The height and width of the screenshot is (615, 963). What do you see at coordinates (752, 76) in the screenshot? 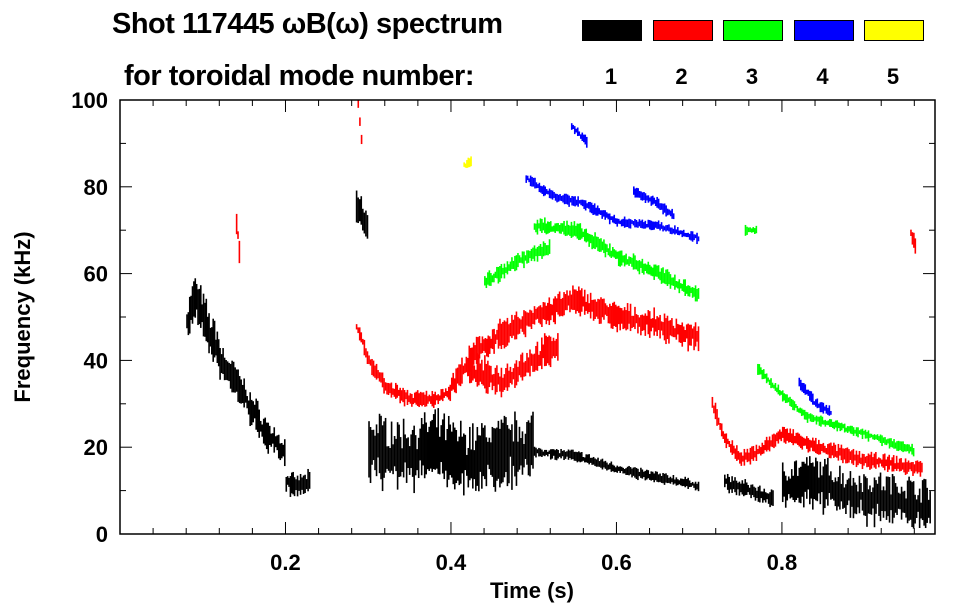
I see `legend-label-mode-3: 3` at bounding box center [752, 76].